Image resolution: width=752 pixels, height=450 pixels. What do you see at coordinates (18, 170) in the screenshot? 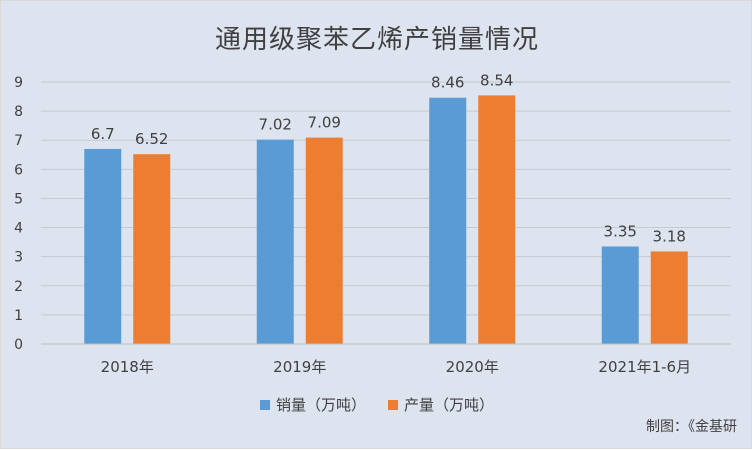
I see `y-tick-label: 6` at bounding box center [18, 170].